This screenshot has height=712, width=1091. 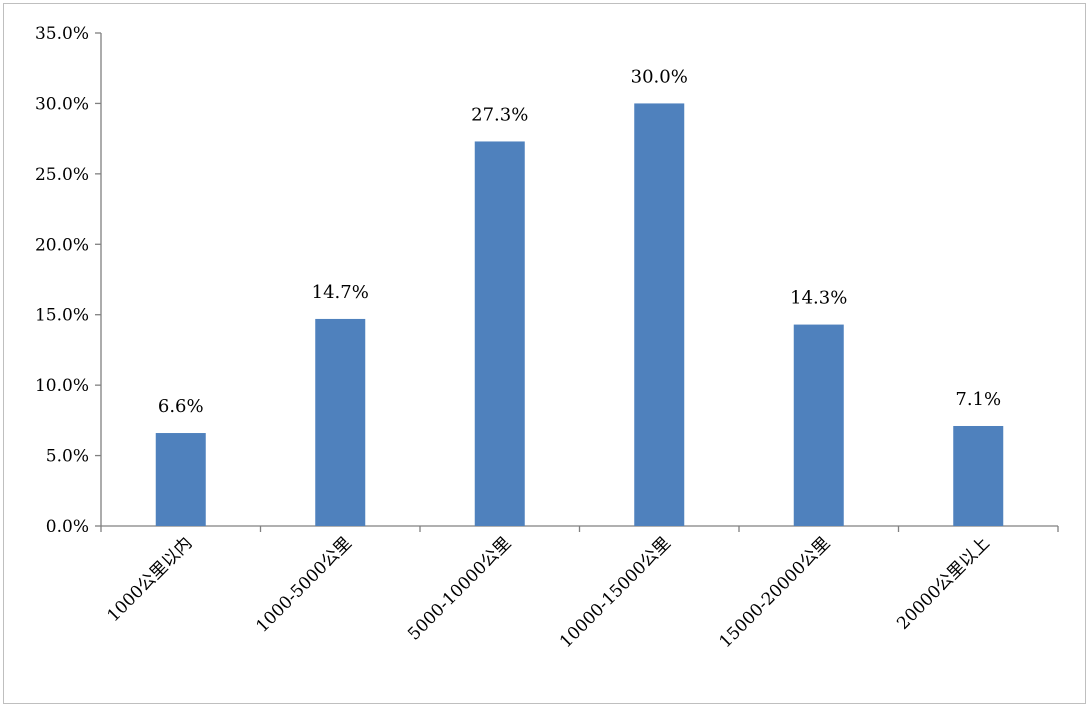 What do you see at coordinates (68, 280) in the screenshot?
I see `y-axis: 0.0% 5.0% 10.0% 15.0% 20.0% 25.0% 30.0% 35.0%` at bounding box center [68, 280].